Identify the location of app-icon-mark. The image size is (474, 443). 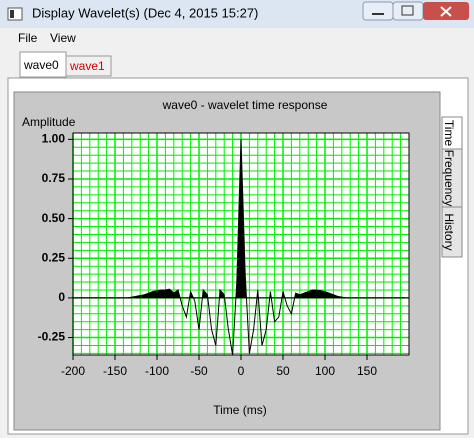
(12, 14).